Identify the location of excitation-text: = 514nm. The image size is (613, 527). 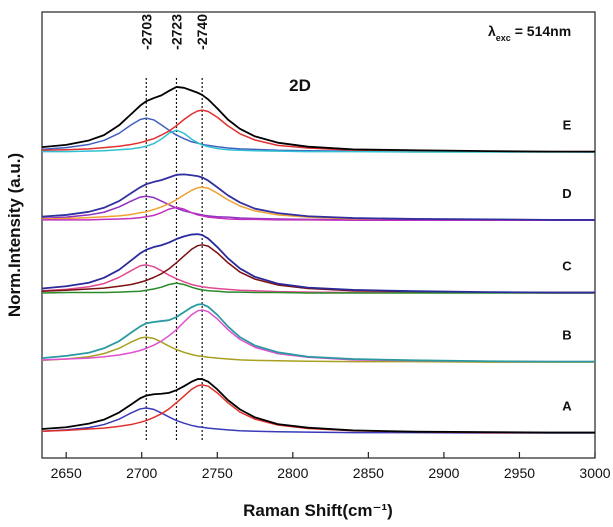
(541, 31).